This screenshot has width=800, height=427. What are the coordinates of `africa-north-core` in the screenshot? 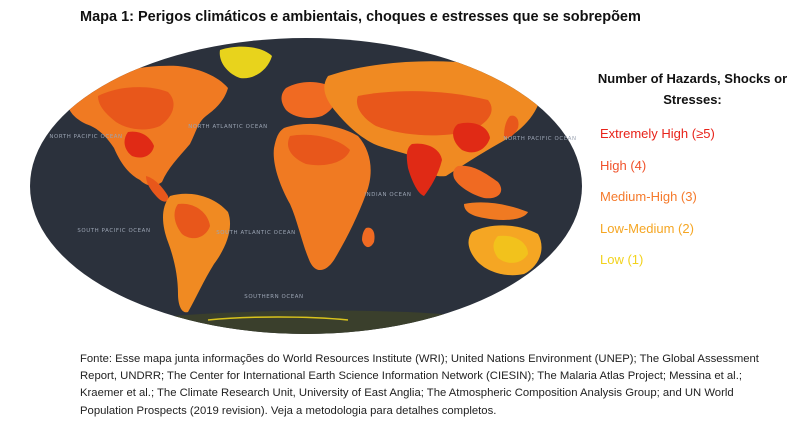 It's located at (318, 150).